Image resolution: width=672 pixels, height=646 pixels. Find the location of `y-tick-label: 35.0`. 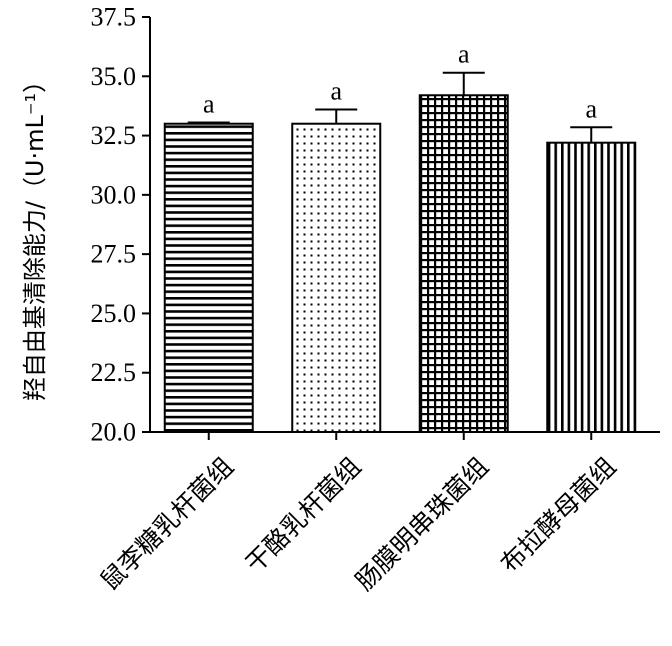

y-tick-label: 35.0 is located at coordinates (114, 76).